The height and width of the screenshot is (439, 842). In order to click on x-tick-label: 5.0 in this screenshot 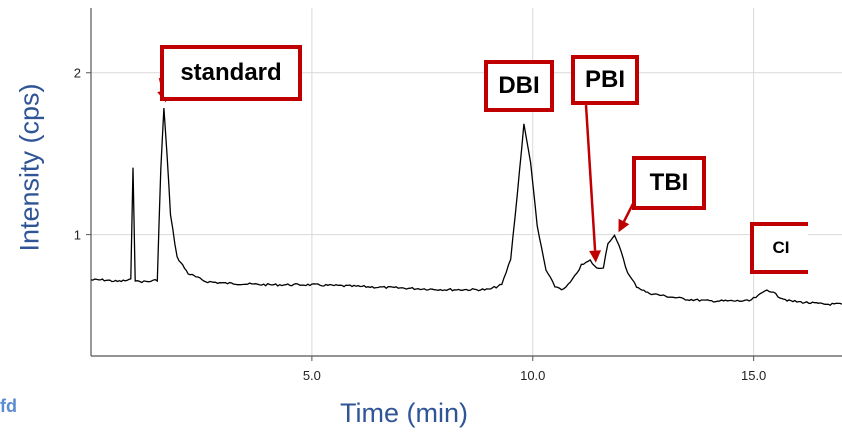, I will do `click(312, 375)`.